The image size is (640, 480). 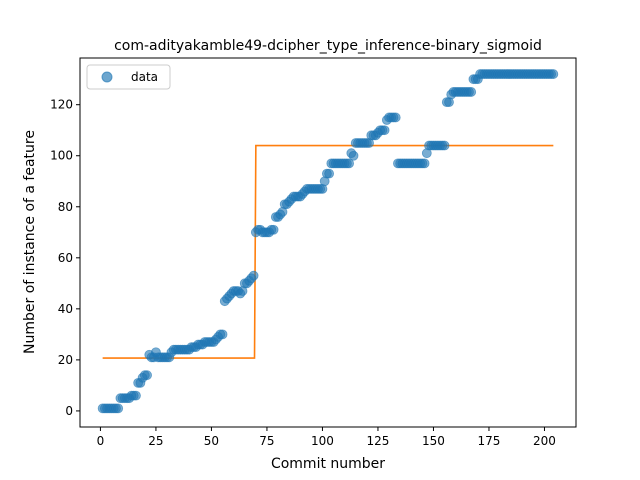 I want to click on x-tick-label: 175, so click(x=489, y=441).